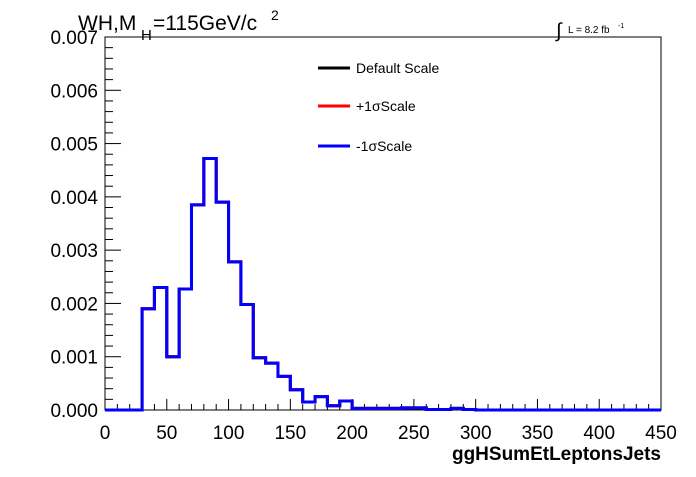 The image size is (696, 477). Describe the element at coordinates (107, 23) in the screenshot. I see `chart-title-main: WH,M` at that location.